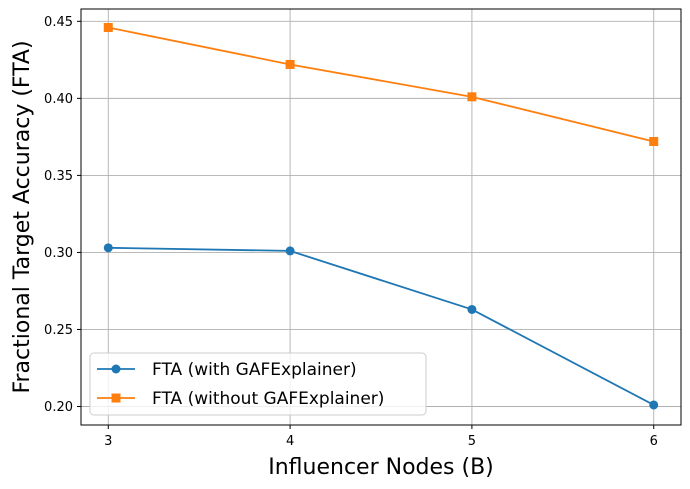 The height and width of the screenshot is (489, 690). Describe the element at coordinates (58, 22) in the screenshot. I see `y-tick-label: 0.45` at that location.